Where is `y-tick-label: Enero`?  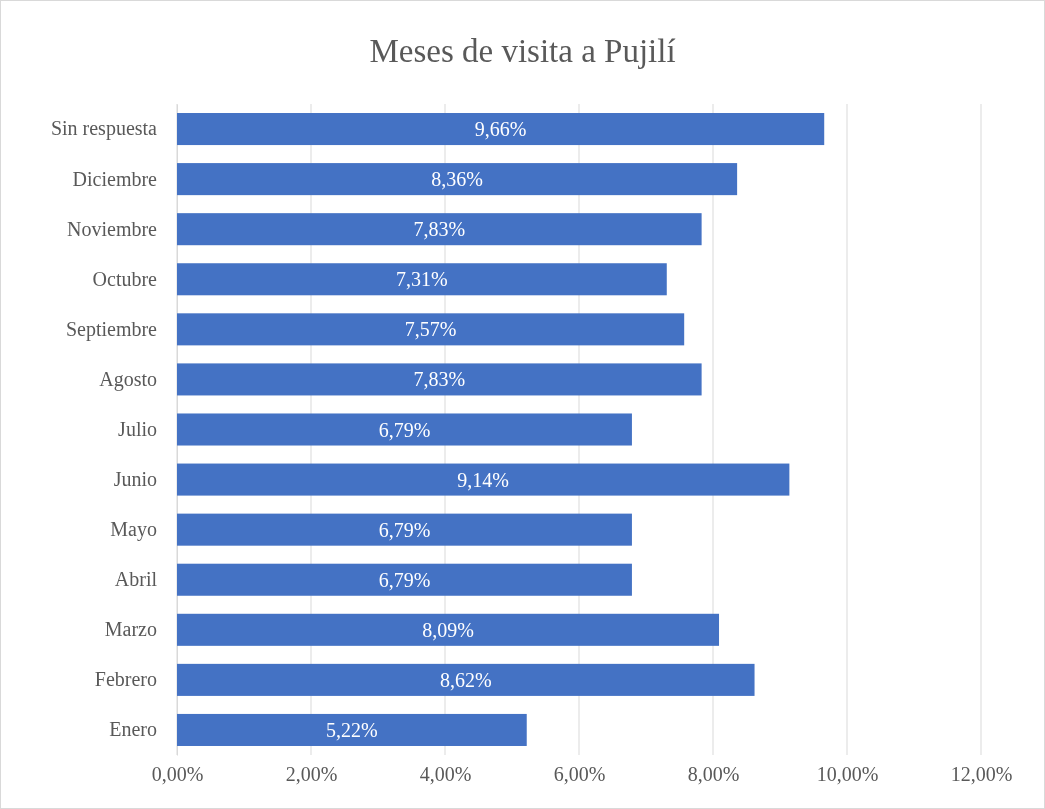 y-tick-label: Enero is located at coordinates (133, 729).